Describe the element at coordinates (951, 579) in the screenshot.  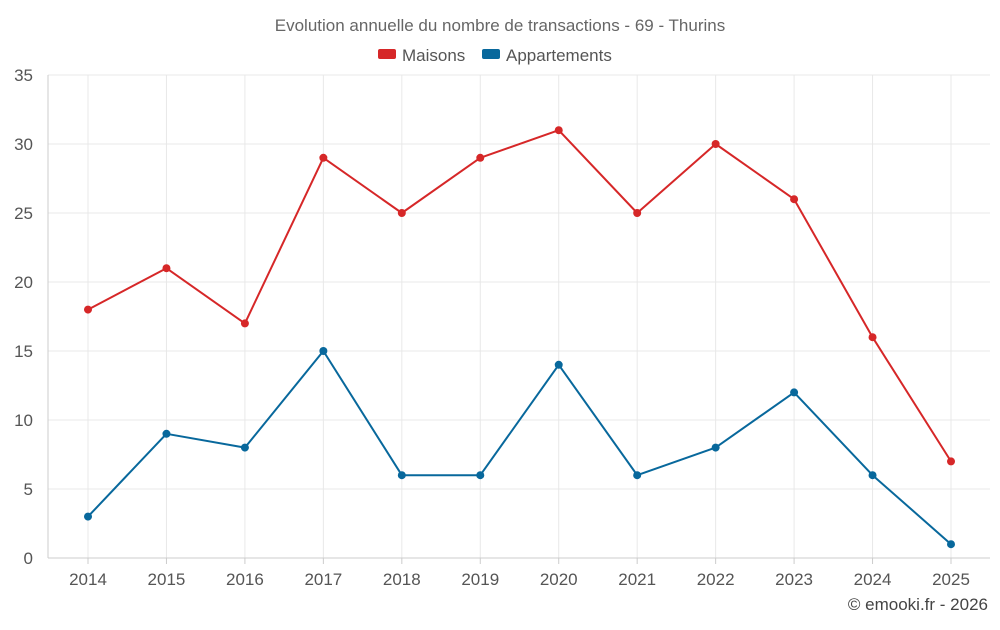
I see `x-tick-label: 2025` at that location.